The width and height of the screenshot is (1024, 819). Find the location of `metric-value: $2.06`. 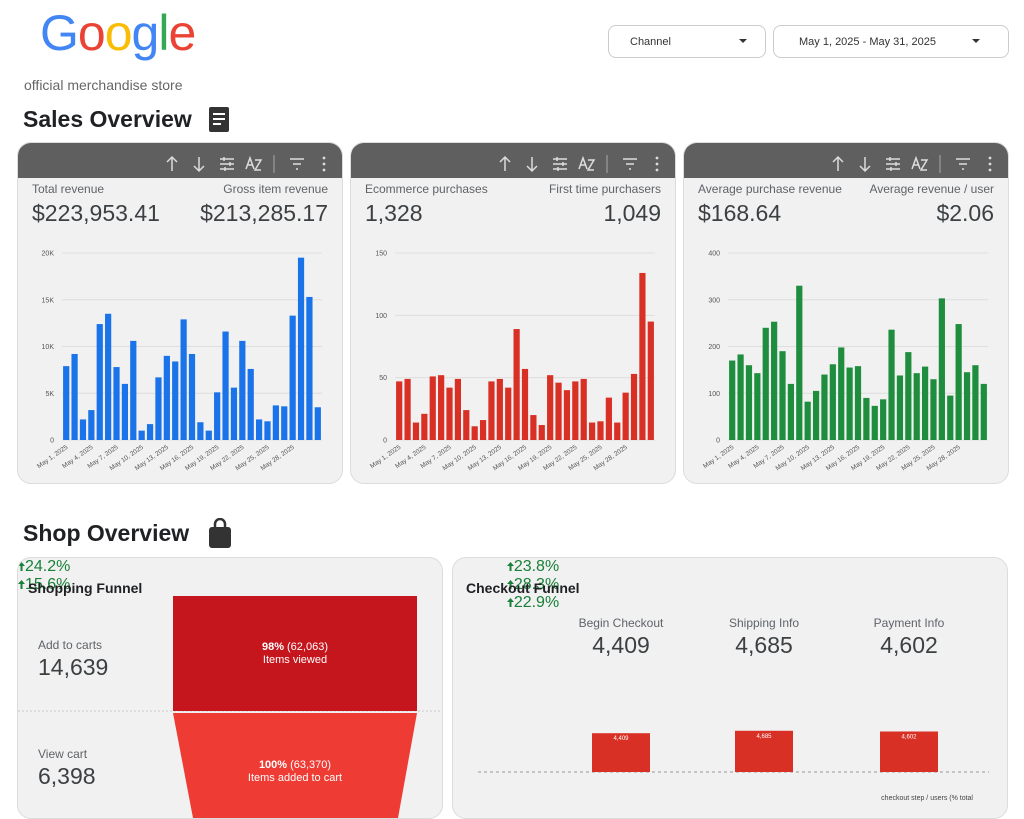

metric-value: $2.06 is located at coordinates (965, 213).